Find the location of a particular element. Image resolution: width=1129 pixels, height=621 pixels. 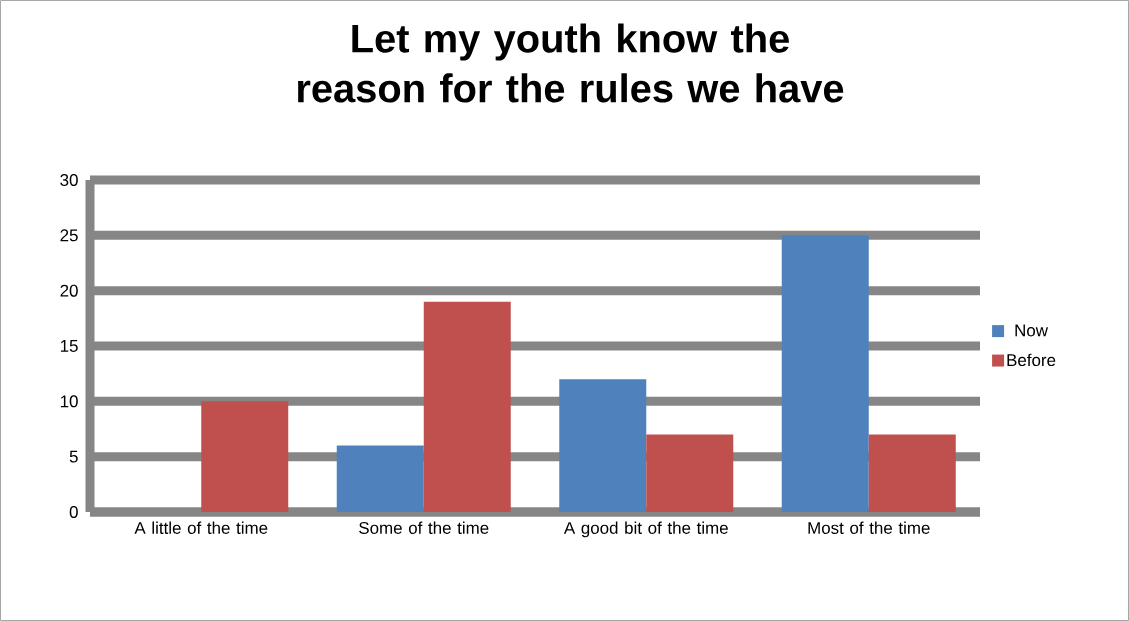

legend-label: Before is located at coordinates (1031, 360).